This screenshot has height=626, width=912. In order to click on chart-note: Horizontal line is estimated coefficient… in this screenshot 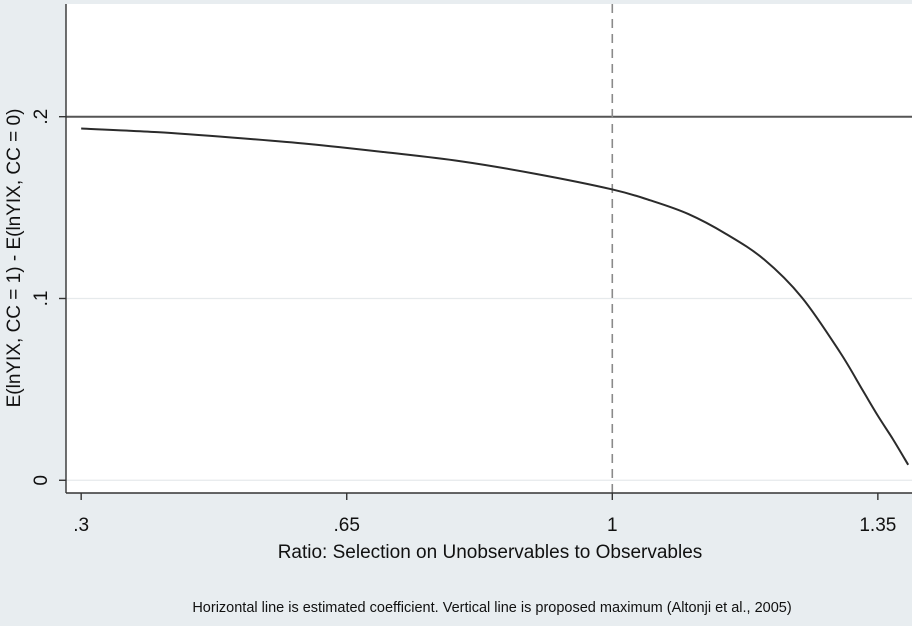, I will do `click(491, 608)`.